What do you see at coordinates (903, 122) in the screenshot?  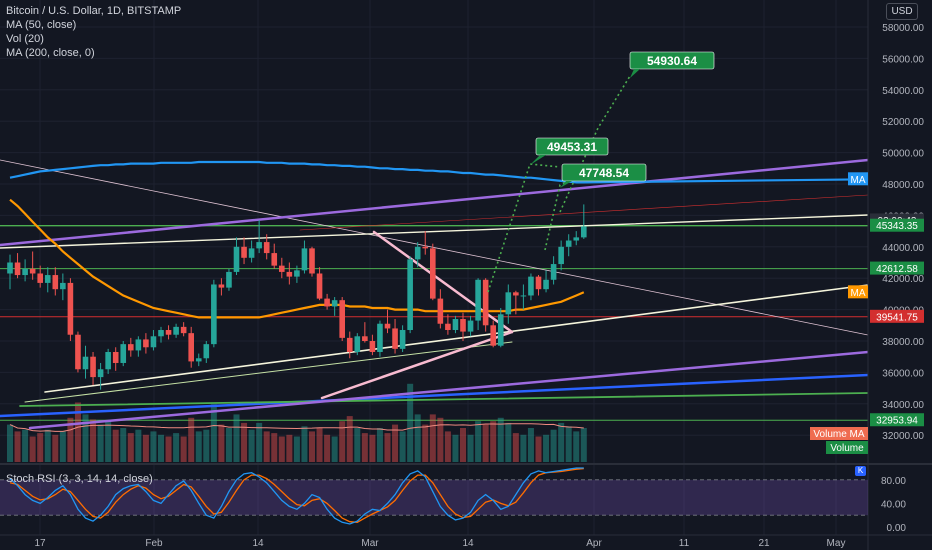 I see `y-tick-label: 52000.00` at bounding box center [903, 122].